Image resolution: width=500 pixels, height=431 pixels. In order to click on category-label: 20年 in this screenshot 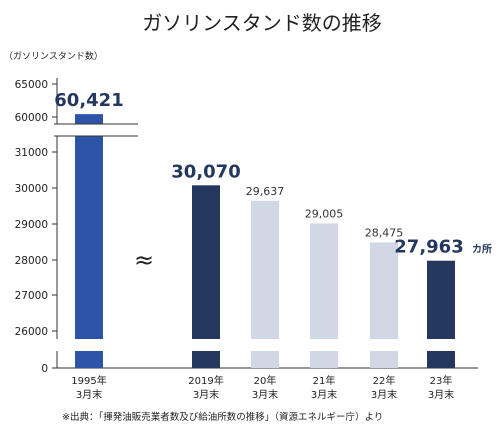, I will do `click(265, 380)`.